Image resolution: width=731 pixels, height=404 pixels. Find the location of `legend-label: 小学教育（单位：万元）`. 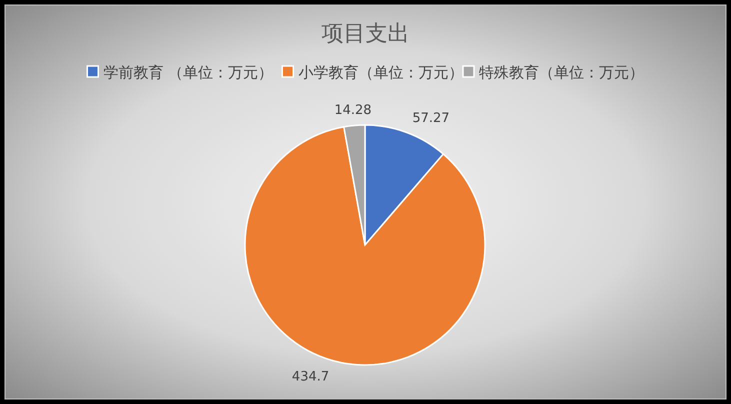

legend-label: 小学教育（单位：万元） is located at coordinates (381, 72).